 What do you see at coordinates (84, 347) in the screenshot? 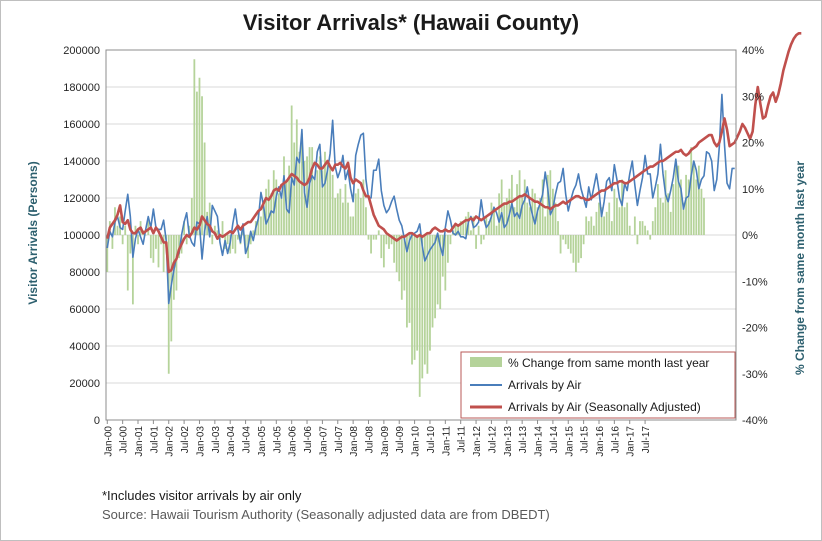
I see `left-tick-label: 40000` at bounding box center [84, 347].